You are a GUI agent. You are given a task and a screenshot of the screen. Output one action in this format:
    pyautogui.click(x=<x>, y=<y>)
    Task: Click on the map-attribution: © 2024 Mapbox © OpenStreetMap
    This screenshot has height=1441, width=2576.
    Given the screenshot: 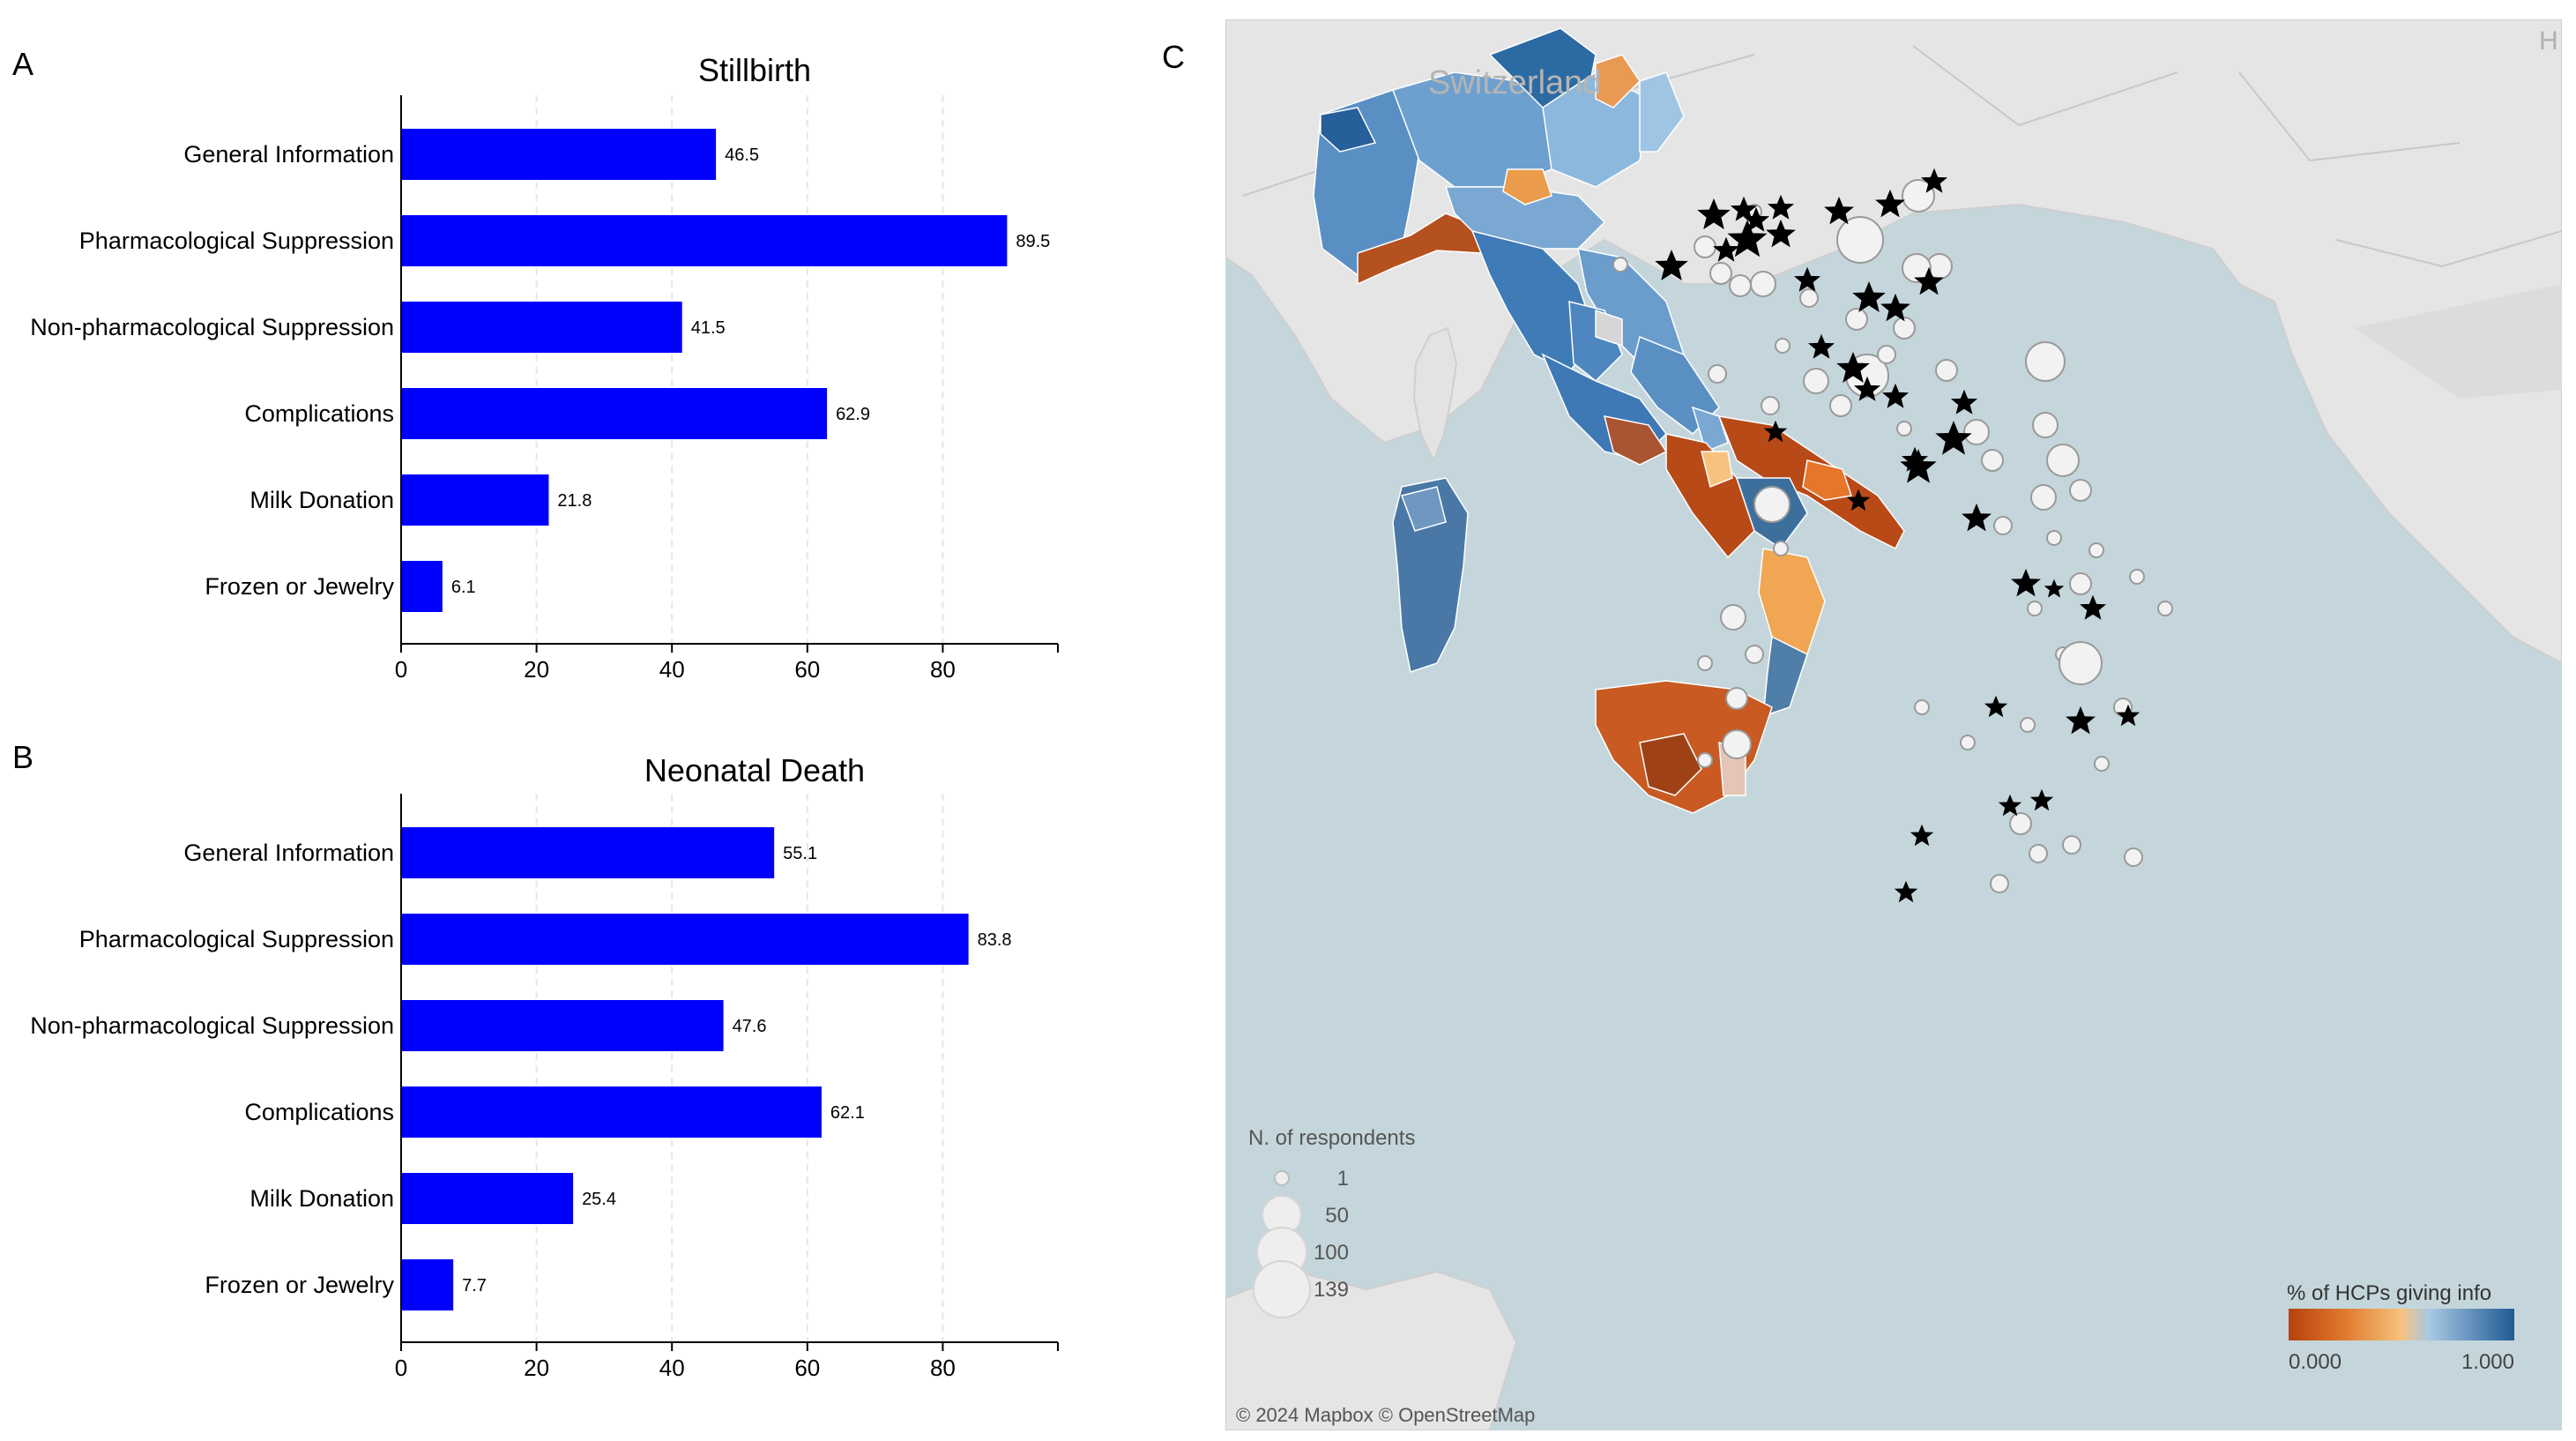 What is the action you would take?
    pyautogui.click(x=1386, y=1415)
    